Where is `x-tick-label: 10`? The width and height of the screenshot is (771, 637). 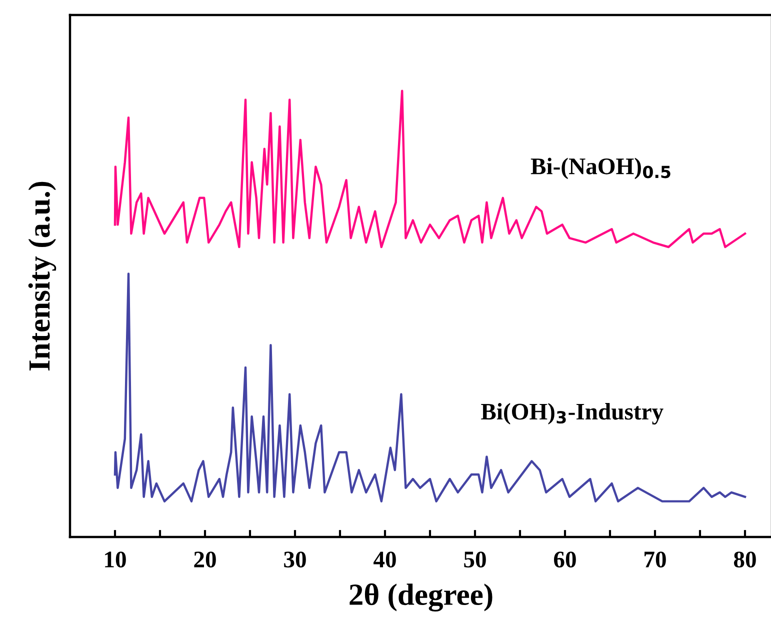
x-tick-label: 10 is located at coordinates (115, 560).